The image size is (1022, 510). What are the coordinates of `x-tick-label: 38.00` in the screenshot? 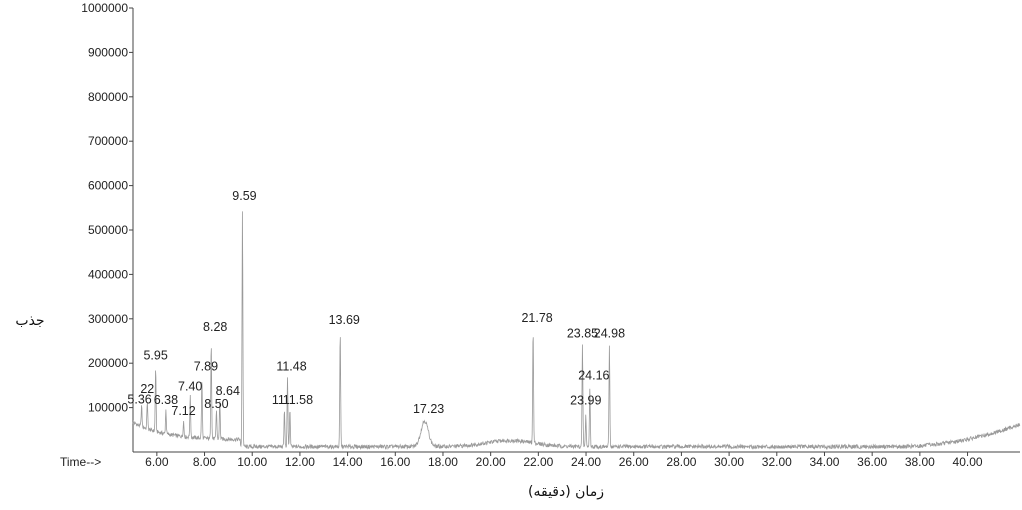 It's located at (920, 462).